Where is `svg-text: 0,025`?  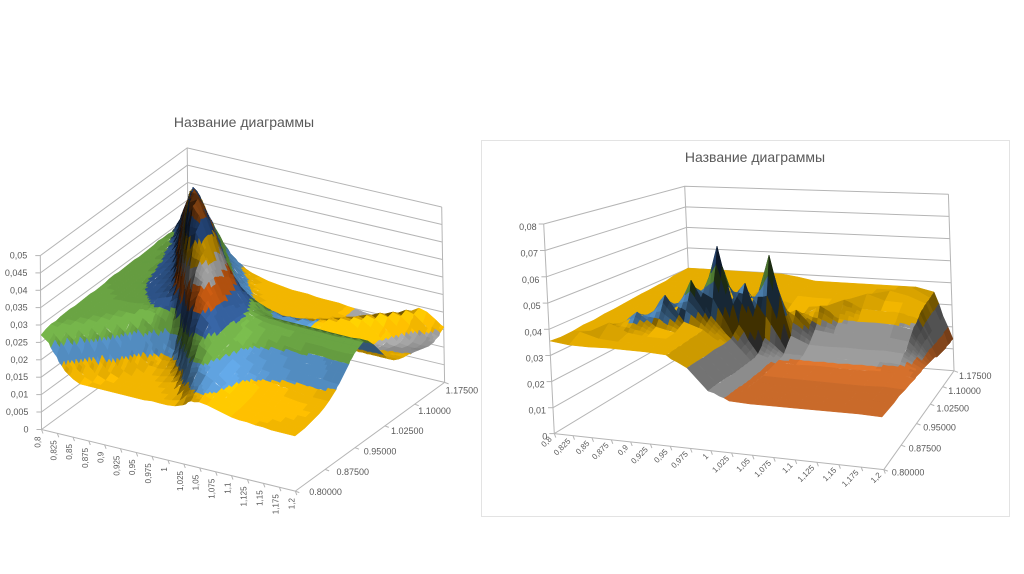
svg-text: 0,025 is located at coordinates (16, 342).